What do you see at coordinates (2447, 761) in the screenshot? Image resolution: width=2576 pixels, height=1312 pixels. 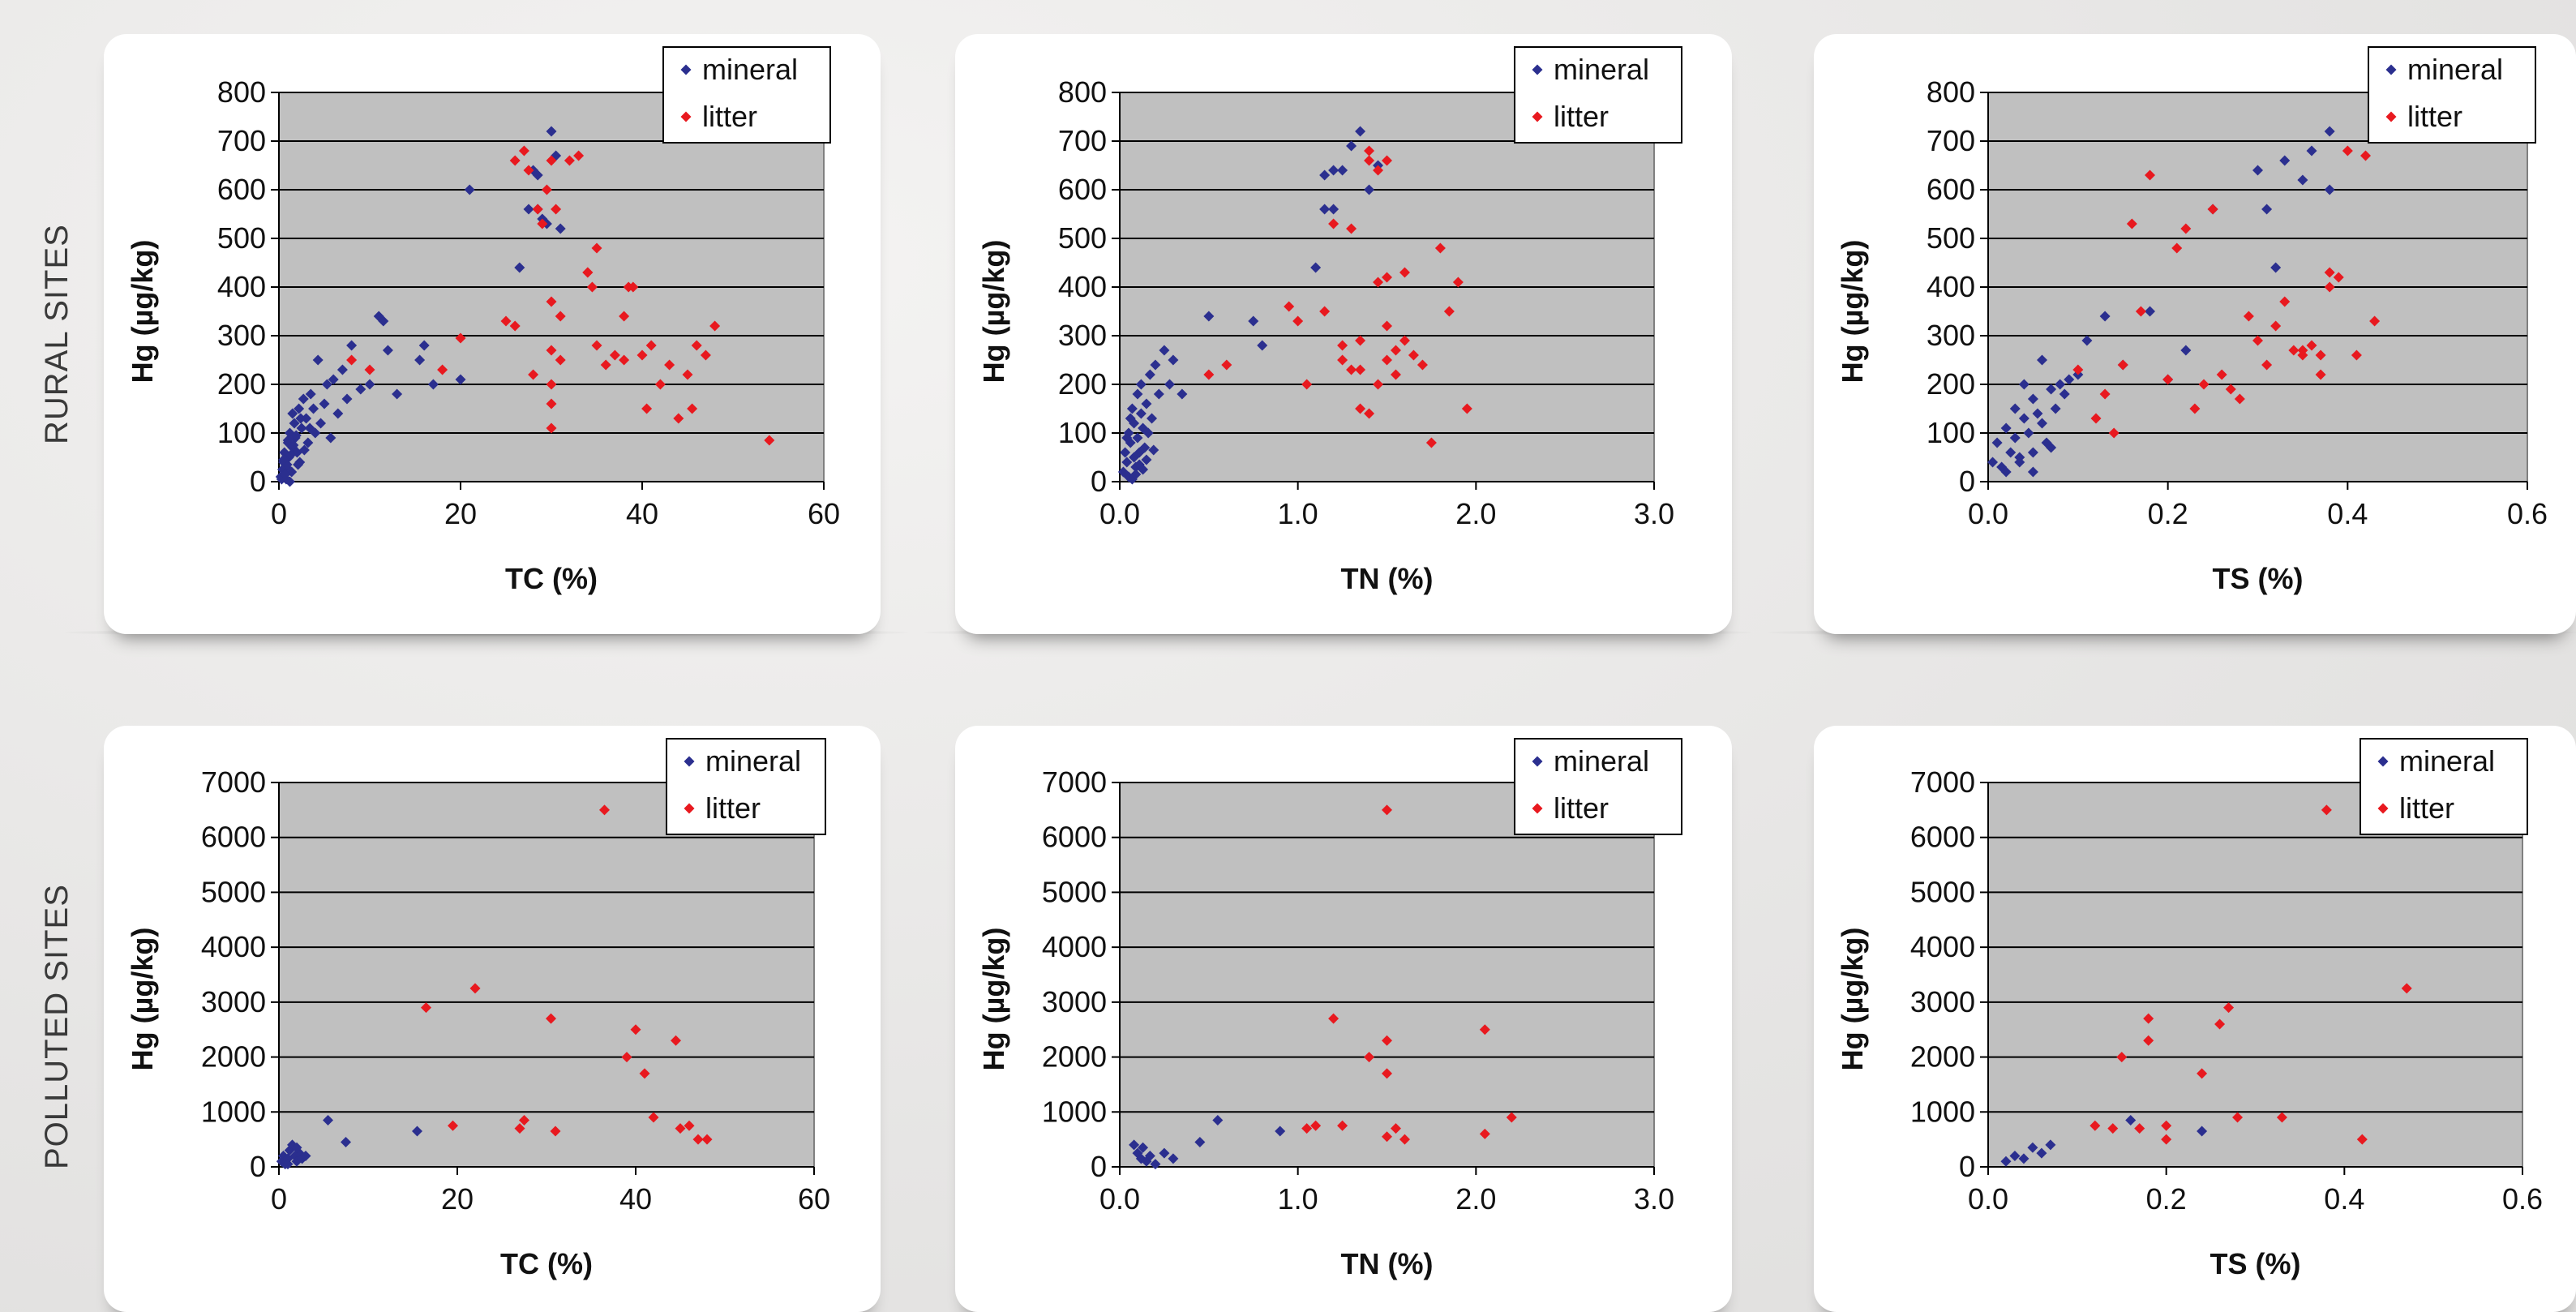 I see `legend-label-mineral: mineral` at bounding box center [2447, 761].